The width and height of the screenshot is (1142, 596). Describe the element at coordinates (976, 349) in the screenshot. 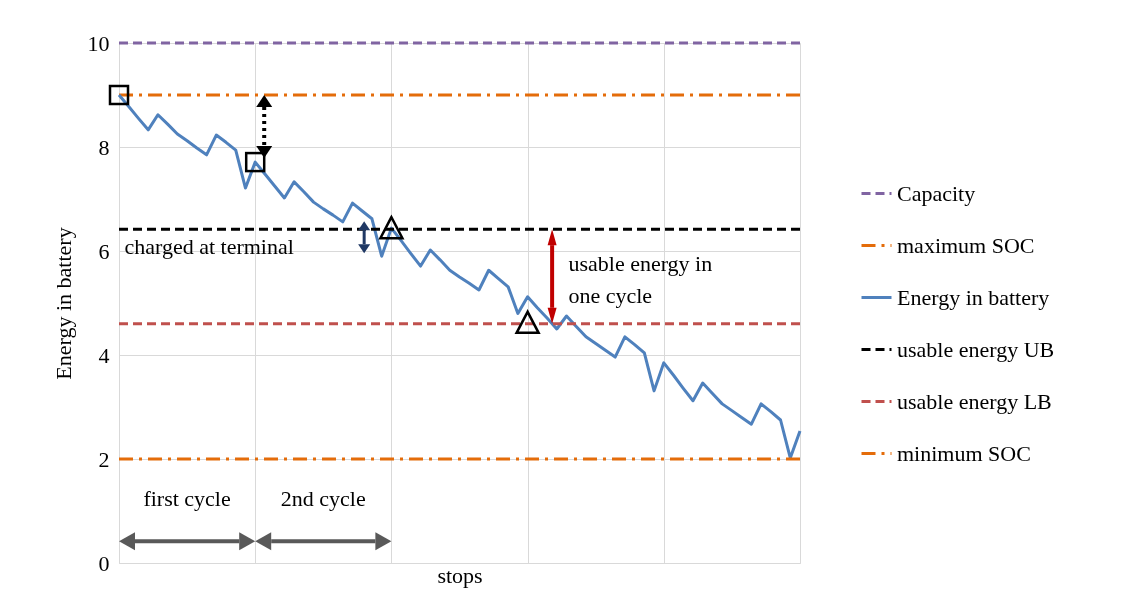

I see `legend-label: usable energy UB` at that location.